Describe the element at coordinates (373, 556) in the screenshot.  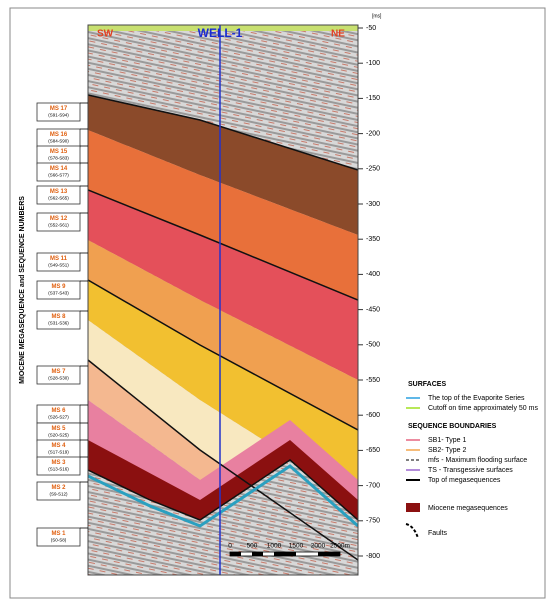
I see `tick-label: -800` at that location.